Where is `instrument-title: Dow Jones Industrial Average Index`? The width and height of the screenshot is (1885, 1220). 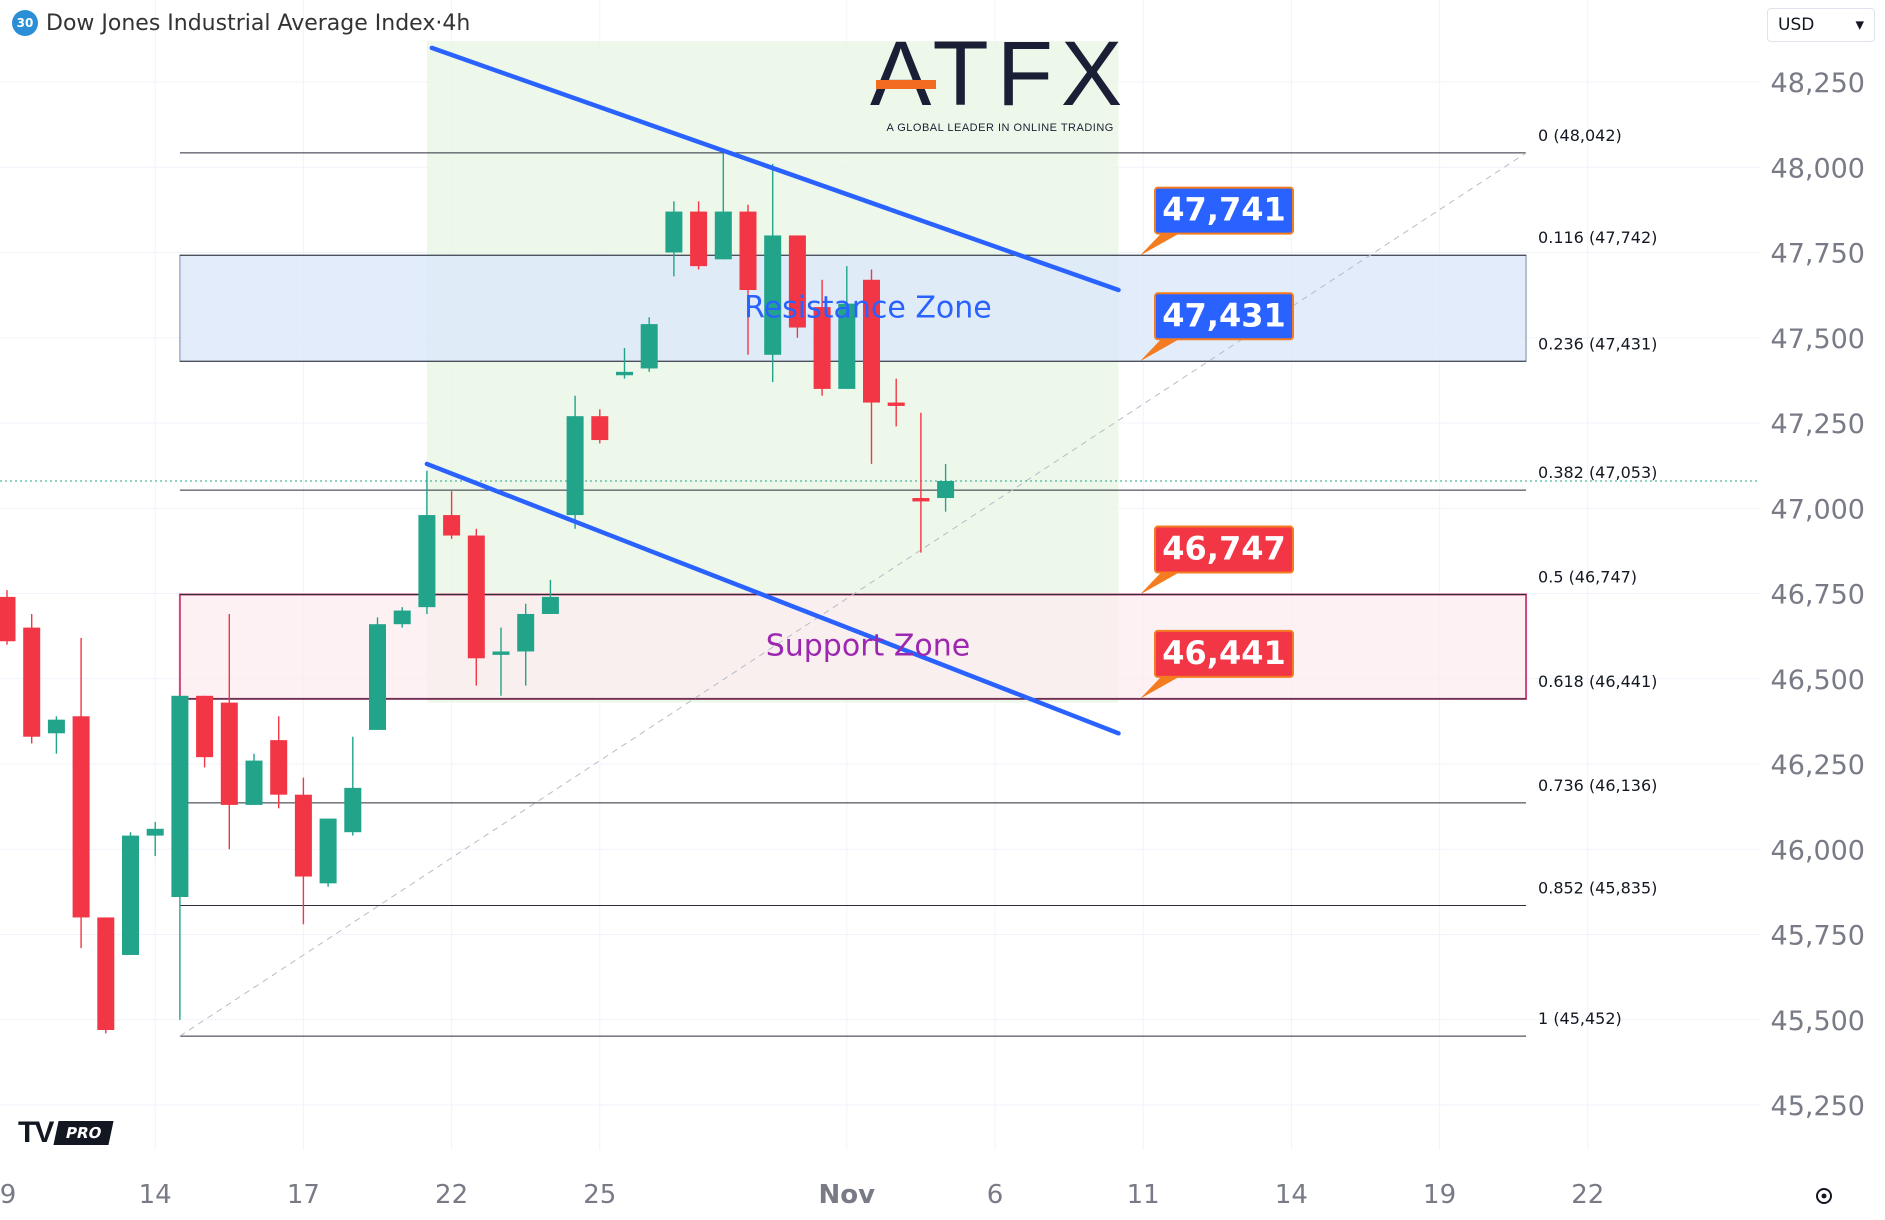 instrument-title: Dow Jones Industrial Average Index is located at coordinates (241, 23).